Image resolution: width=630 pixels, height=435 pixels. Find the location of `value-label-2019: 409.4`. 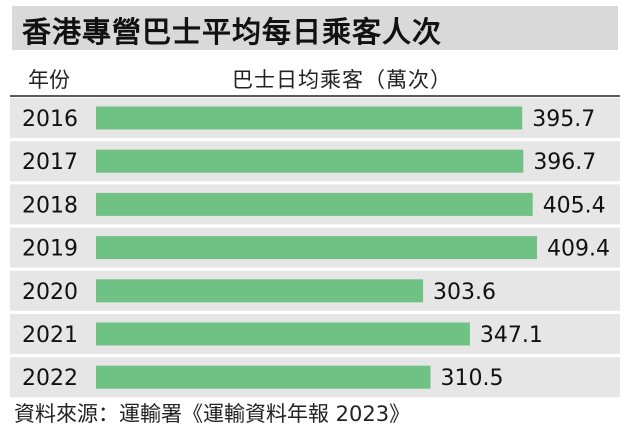

value-label-2019: 409.4 is located at coordinates (578, 249).